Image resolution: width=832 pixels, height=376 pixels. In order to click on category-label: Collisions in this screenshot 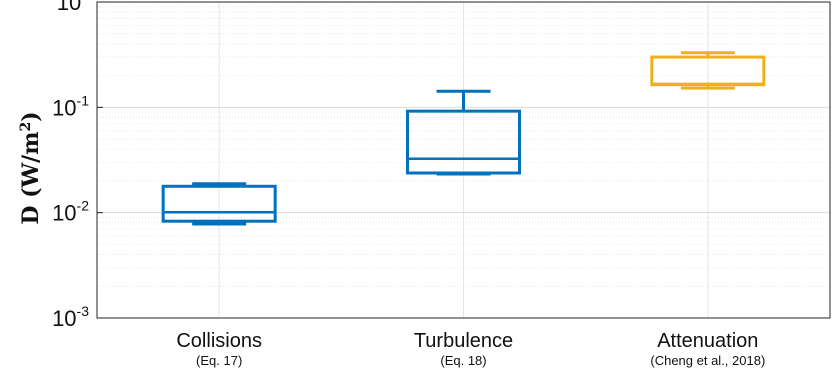, I will do `click(219, 341)`.